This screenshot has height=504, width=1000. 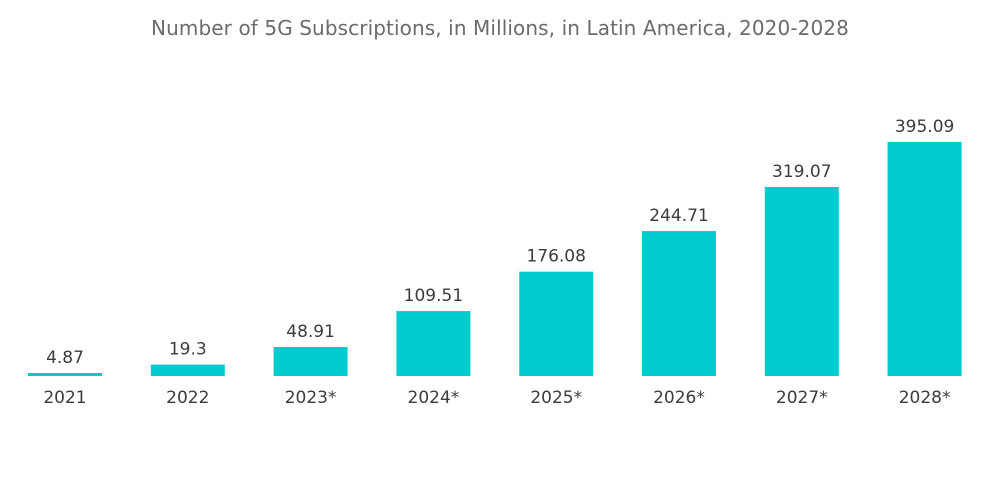 I want to click on x-tick-label-2027-forecast: 2027*, so click(x=802, y=398).